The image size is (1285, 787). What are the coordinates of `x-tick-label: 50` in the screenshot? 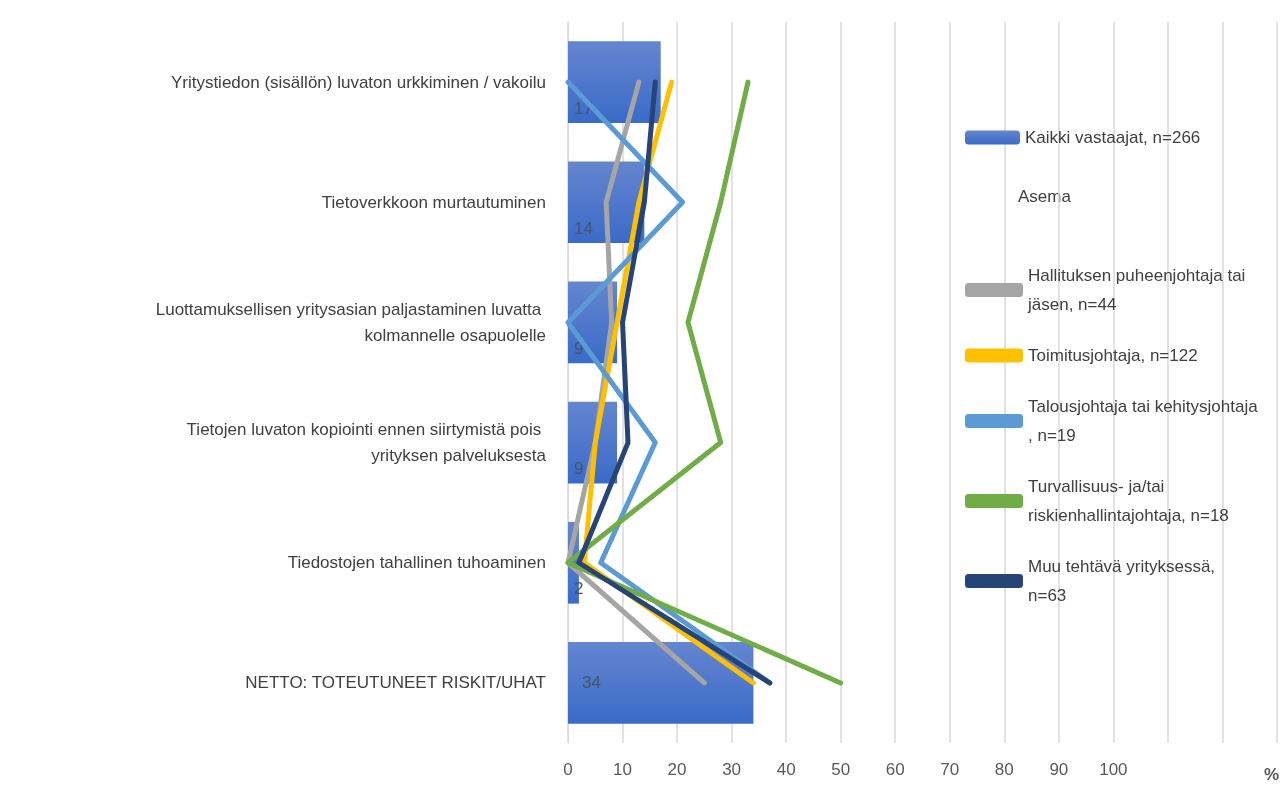 It's located at (841, 769).